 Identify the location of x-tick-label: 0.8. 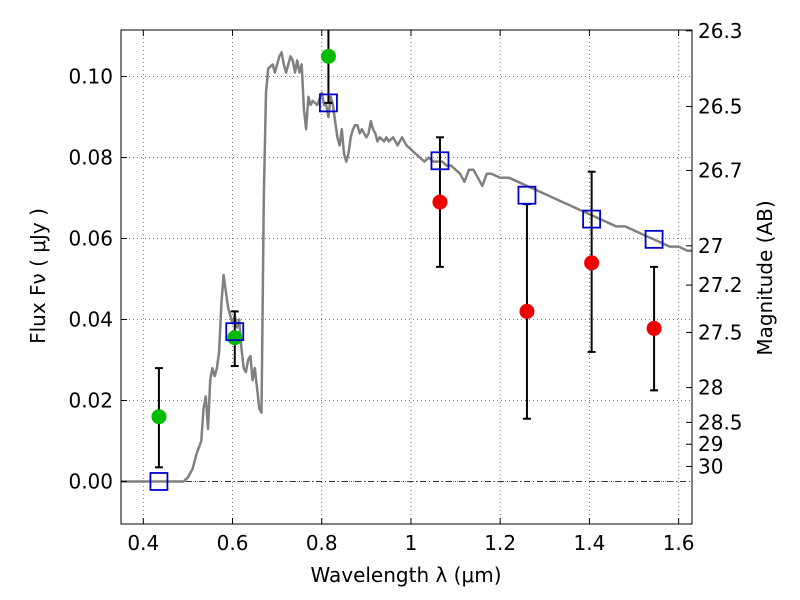
(322, 543).